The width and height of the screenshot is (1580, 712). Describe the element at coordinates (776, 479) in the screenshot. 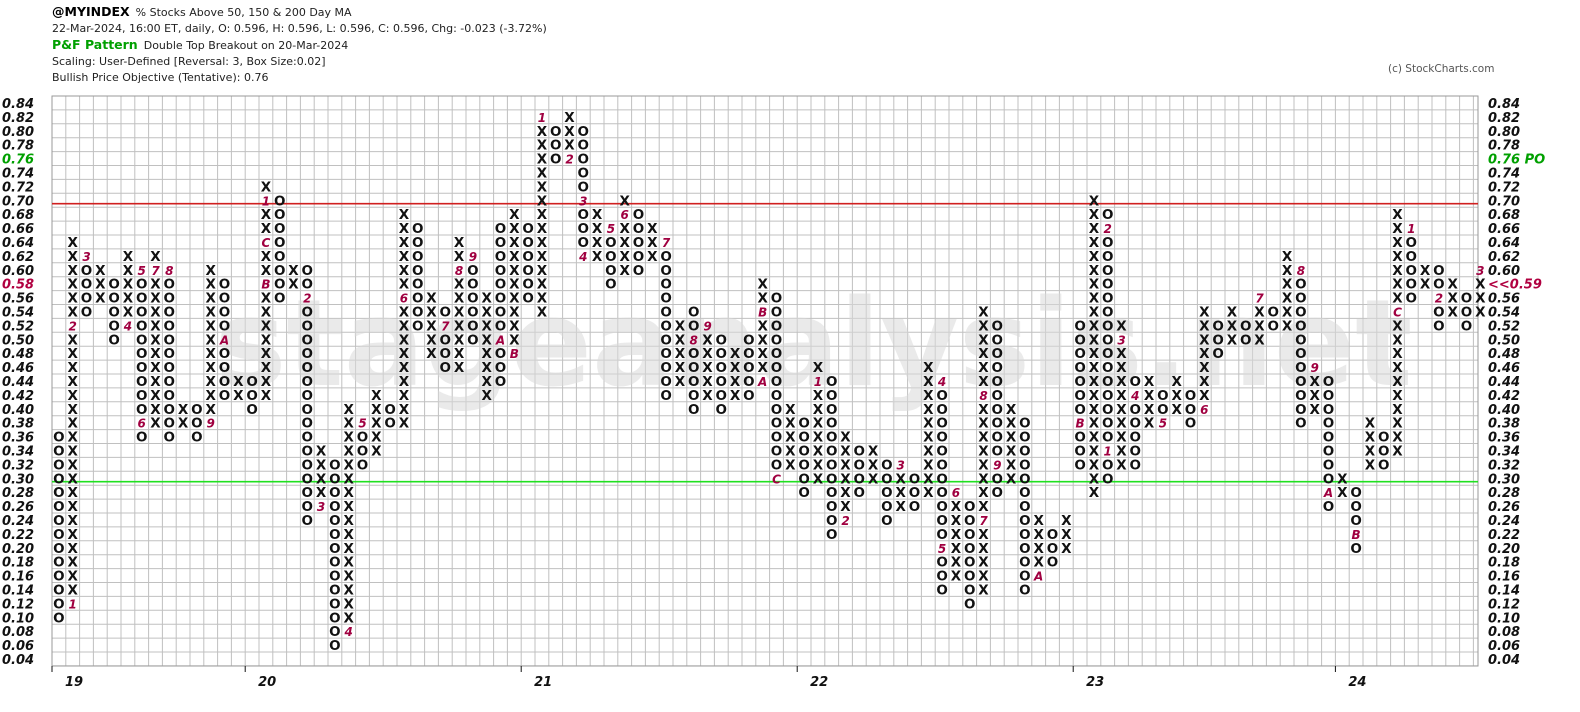

I see `month-marker: C` at that location.